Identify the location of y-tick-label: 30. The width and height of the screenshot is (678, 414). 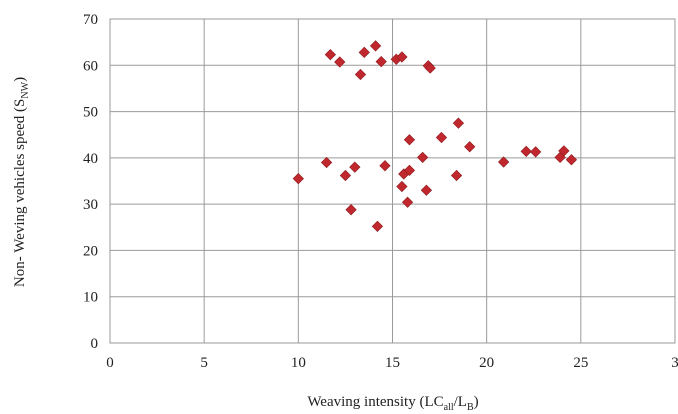
(90, 205).